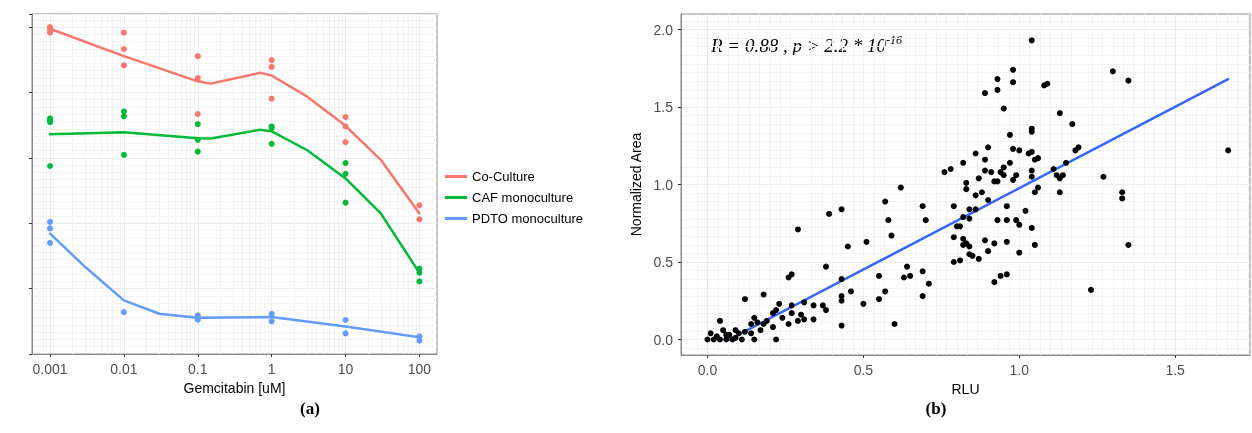 This screenshot has width=1252, height=433. What do you see at coordinates (310, 408) in the screenshot?
I see `text: (a)` at bounding box center [310, 408].